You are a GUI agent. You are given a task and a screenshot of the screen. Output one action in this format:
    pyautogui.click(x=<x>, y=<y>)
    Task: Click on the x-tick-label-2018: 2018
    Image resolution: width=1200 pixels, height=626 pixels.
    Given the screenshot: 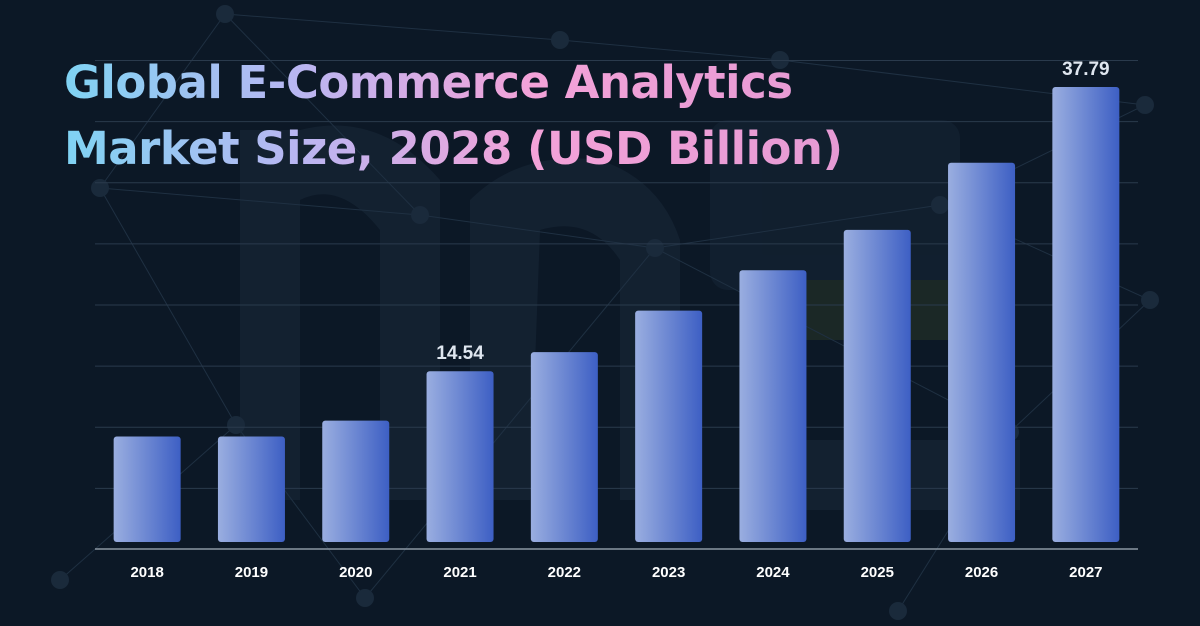 What is the action you would take?
    pyautogui.click(x=146, y=572)
    